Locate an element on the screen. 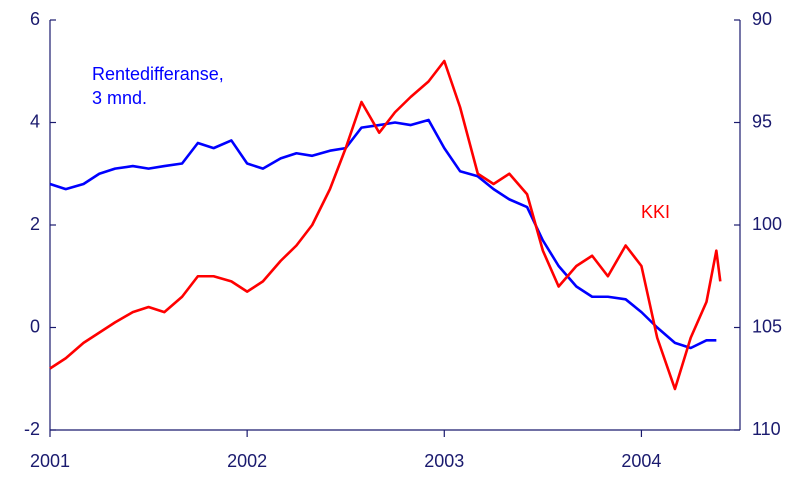 The image size is (807, 478). y2-tick-label: 95 is located at coordinates (762, 121).